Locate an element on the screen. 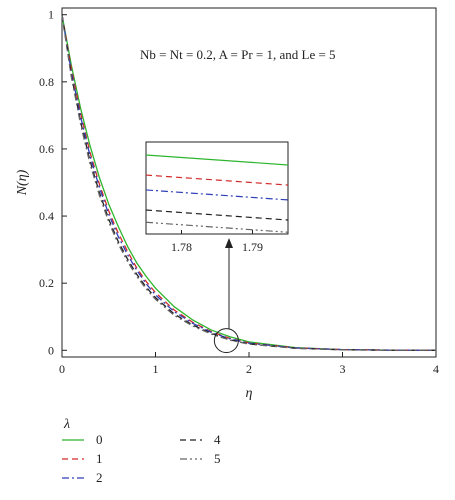 The height and width of the screenshot is (500, 455). y-tick-label: 0 is located at coordinates (51, 350).